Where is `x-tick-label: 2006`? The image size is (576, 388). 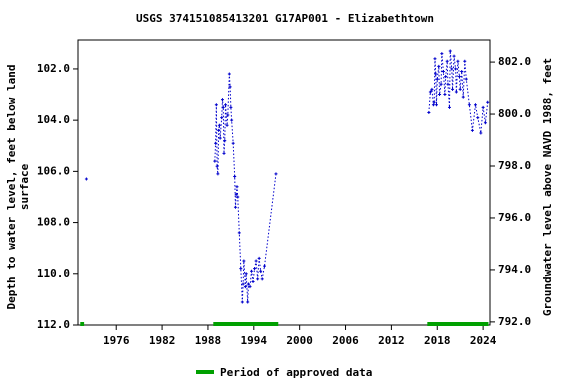
x-tick-label: 2006 is located at coordinates (345, 340).